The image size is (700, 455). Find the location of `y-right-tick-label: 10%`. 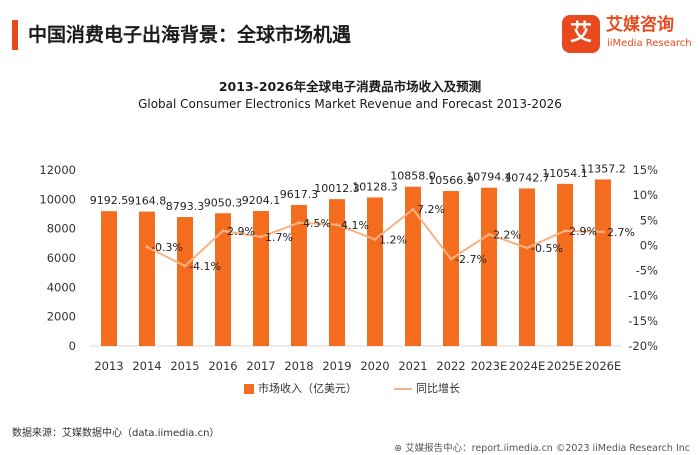

y-right-tick-label: 10% is located at coordinates (645, 195).